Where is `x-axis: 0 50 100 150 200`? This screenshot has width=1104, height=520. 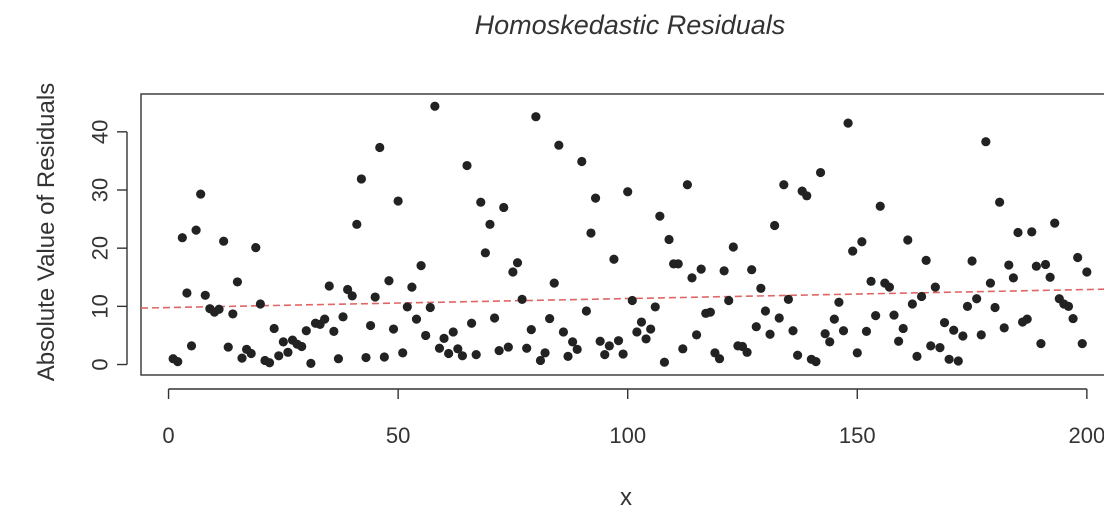
x-axis: 0 50 100 150 200 is located at coordinates (633, 418).